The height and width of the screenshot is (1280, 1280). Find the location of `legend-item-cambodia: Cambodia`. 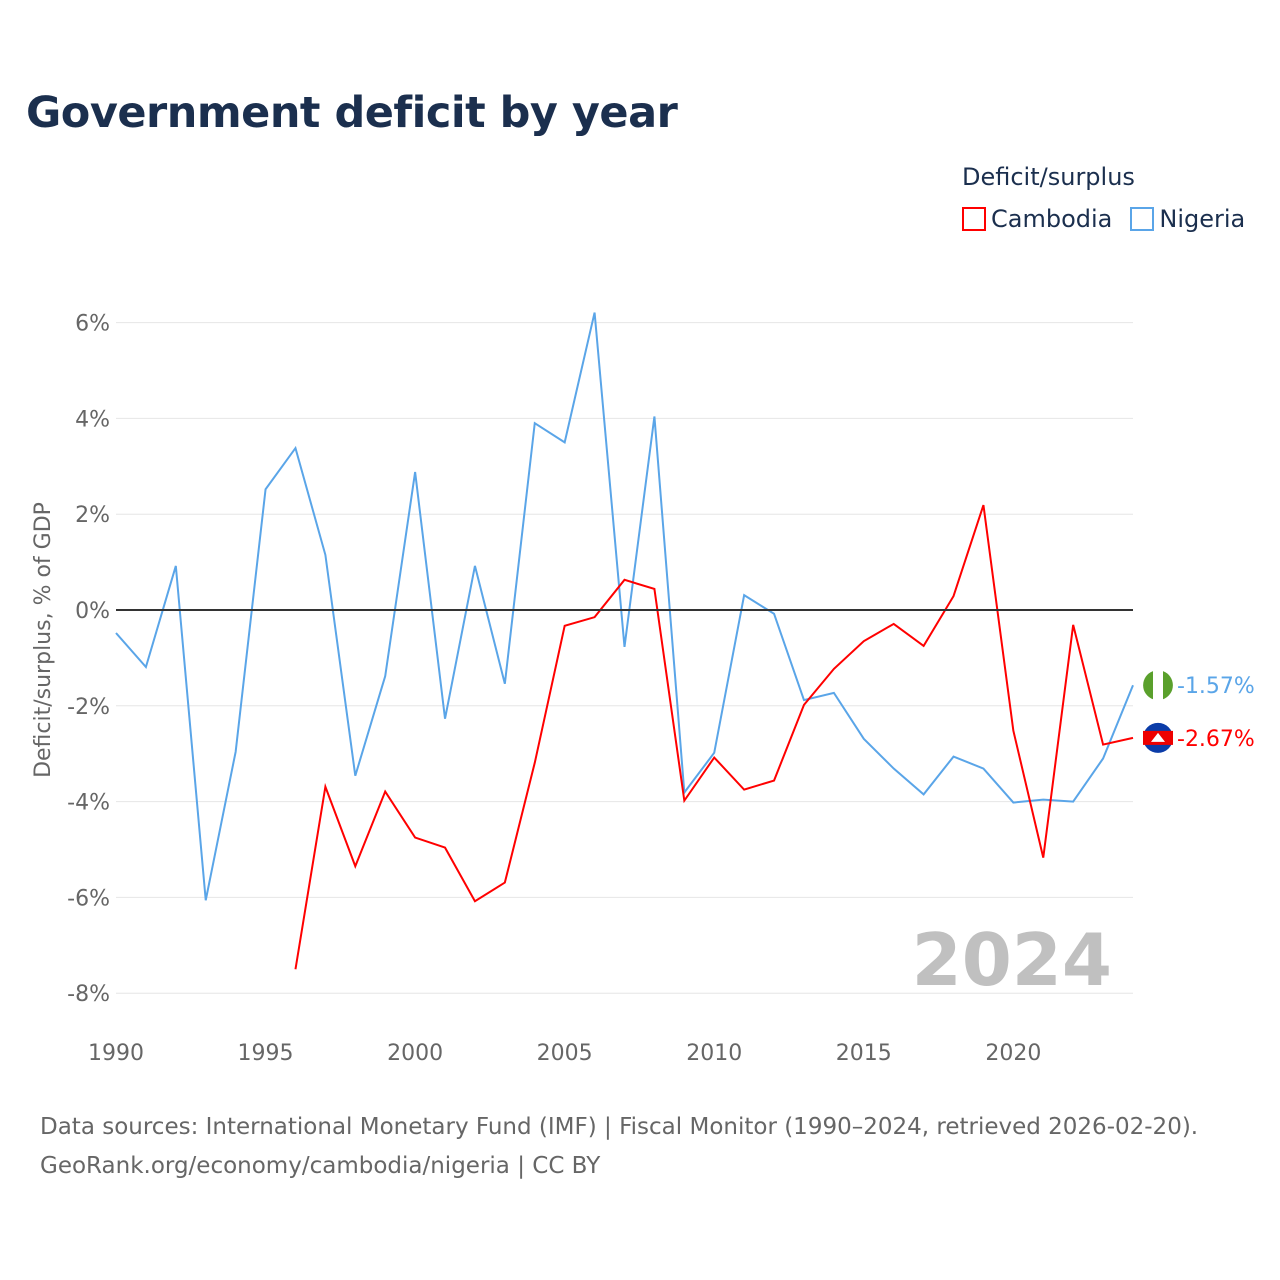

legend-item-cambodia: Cambodia is located at coordinates (1037, 219).